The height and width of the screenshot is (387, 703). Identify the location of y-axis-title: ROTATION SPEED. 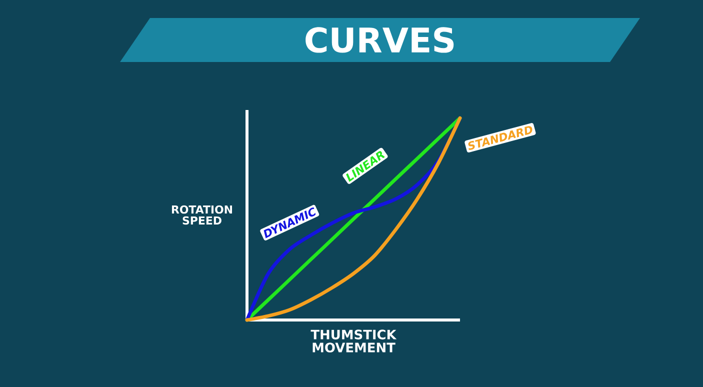
(202, 215).